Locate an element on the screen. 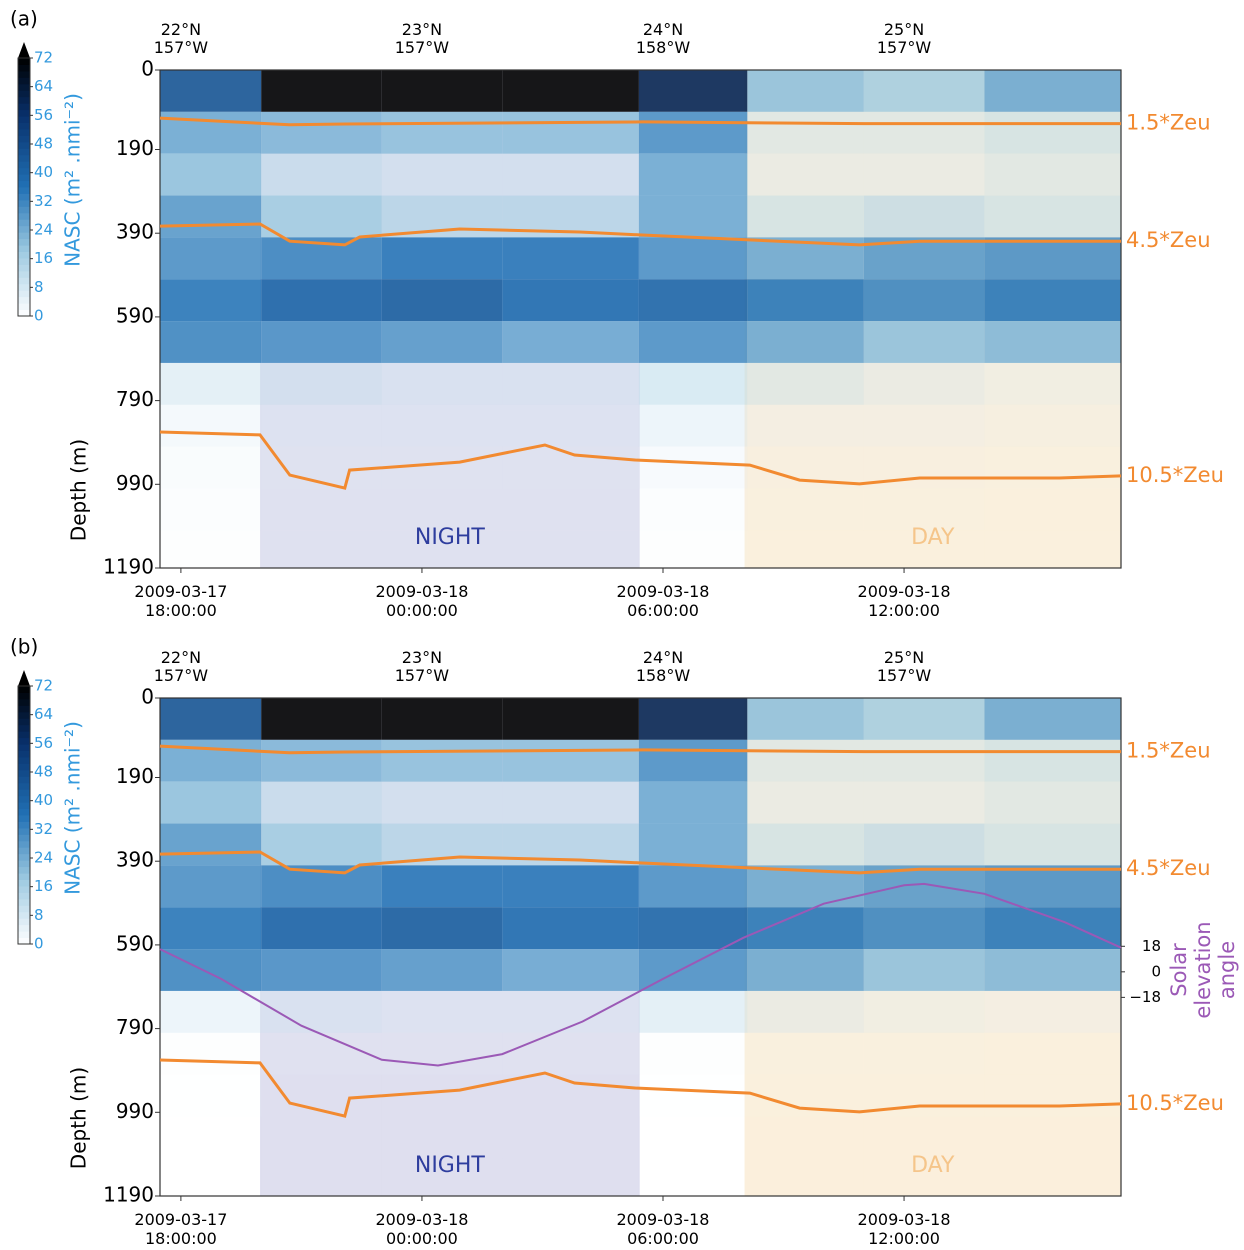 This screenshot has height=1250, width=1244. series-line is located at coordinates (640, 974).